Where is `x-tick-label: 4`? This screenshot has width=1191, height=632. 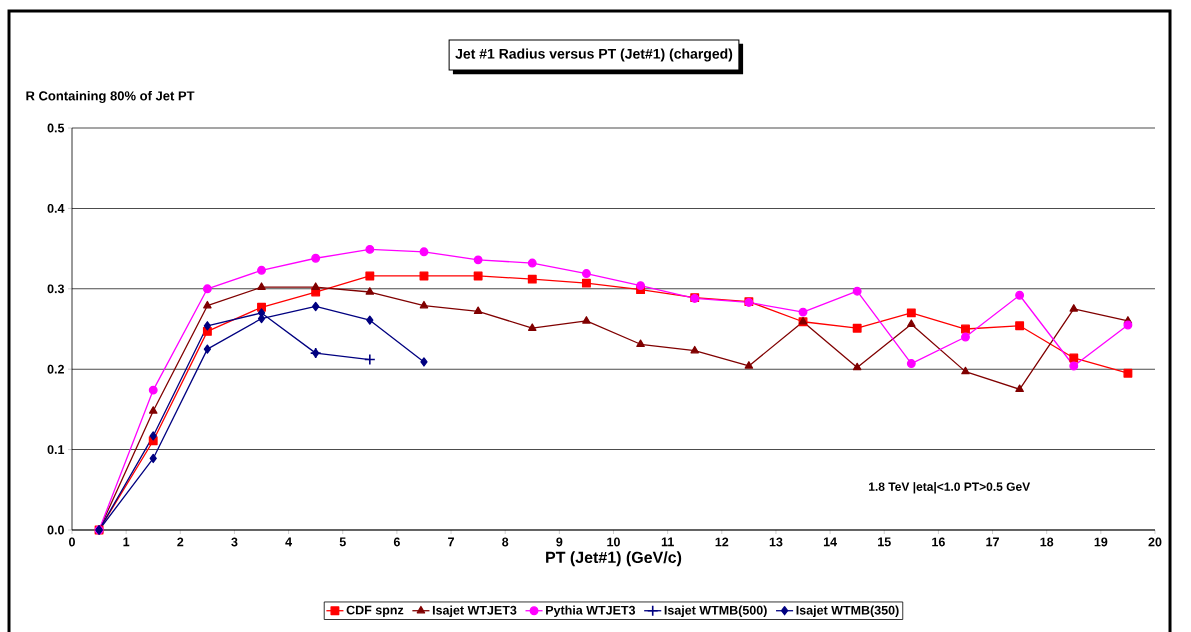 x-tick-label: 4 is located at coordinates (289, 542).